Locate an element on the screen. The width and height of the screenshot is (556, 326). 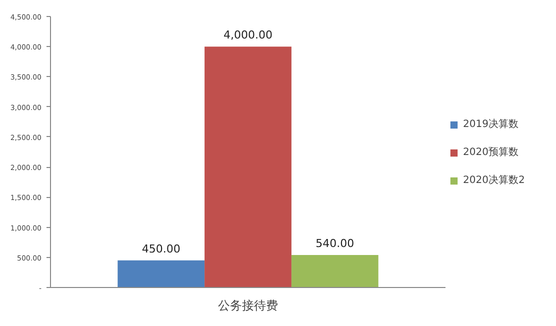
text: 540.00 is located at coordinates (335, 243).